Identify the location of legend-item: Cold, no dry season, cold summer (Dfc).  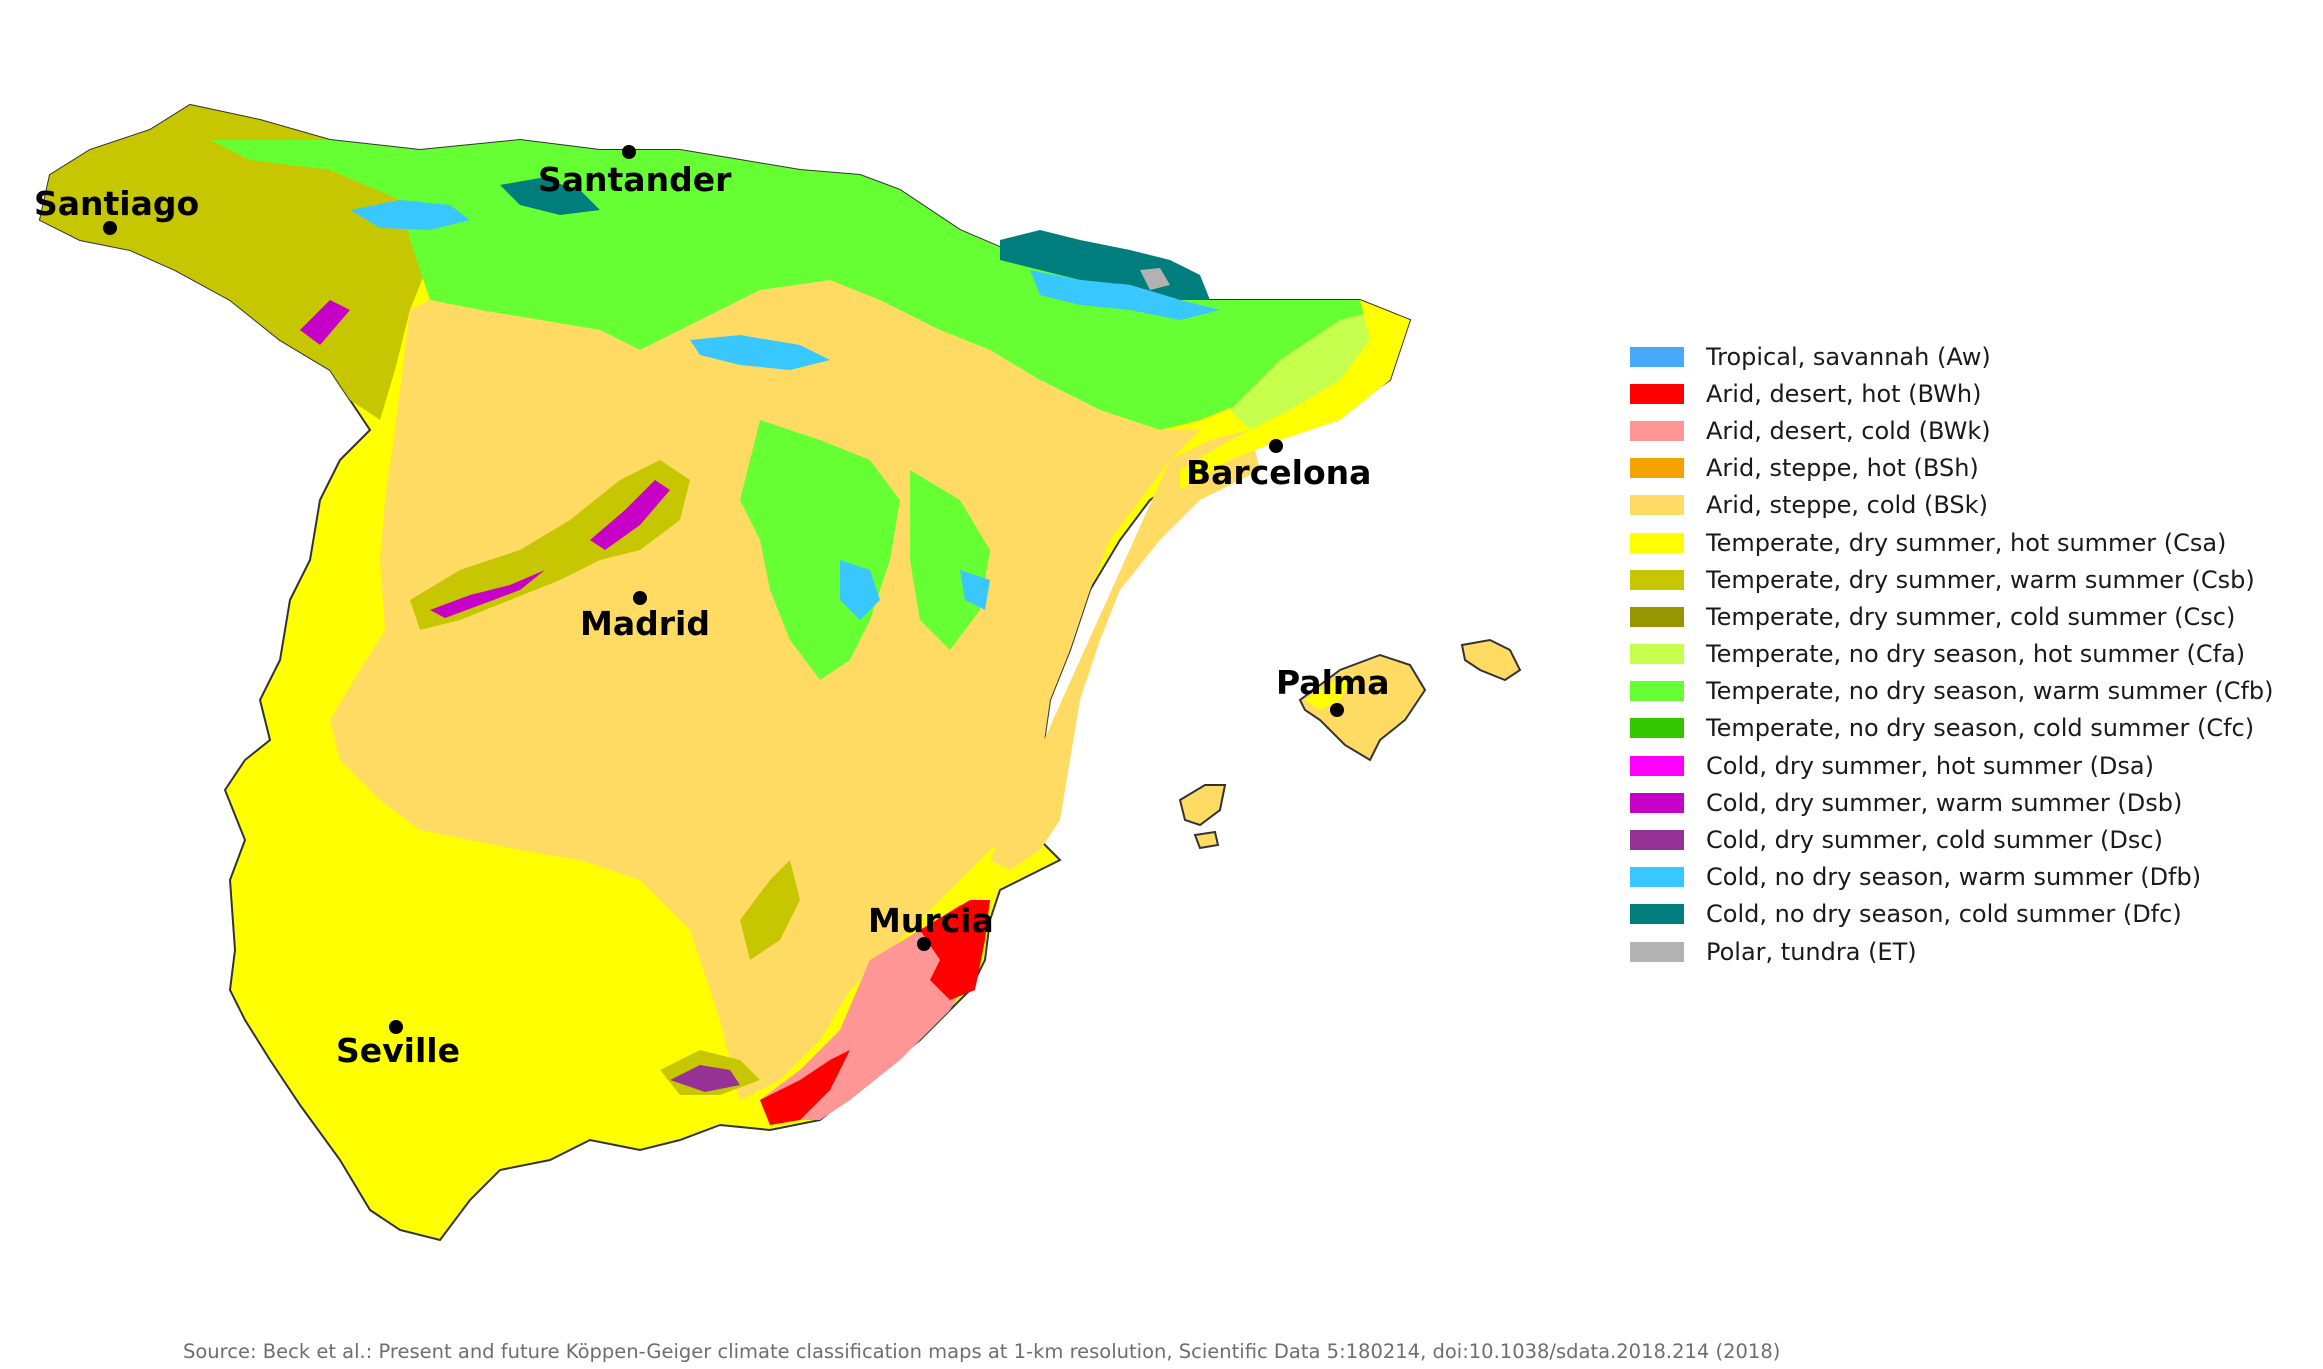
(1952, 914).